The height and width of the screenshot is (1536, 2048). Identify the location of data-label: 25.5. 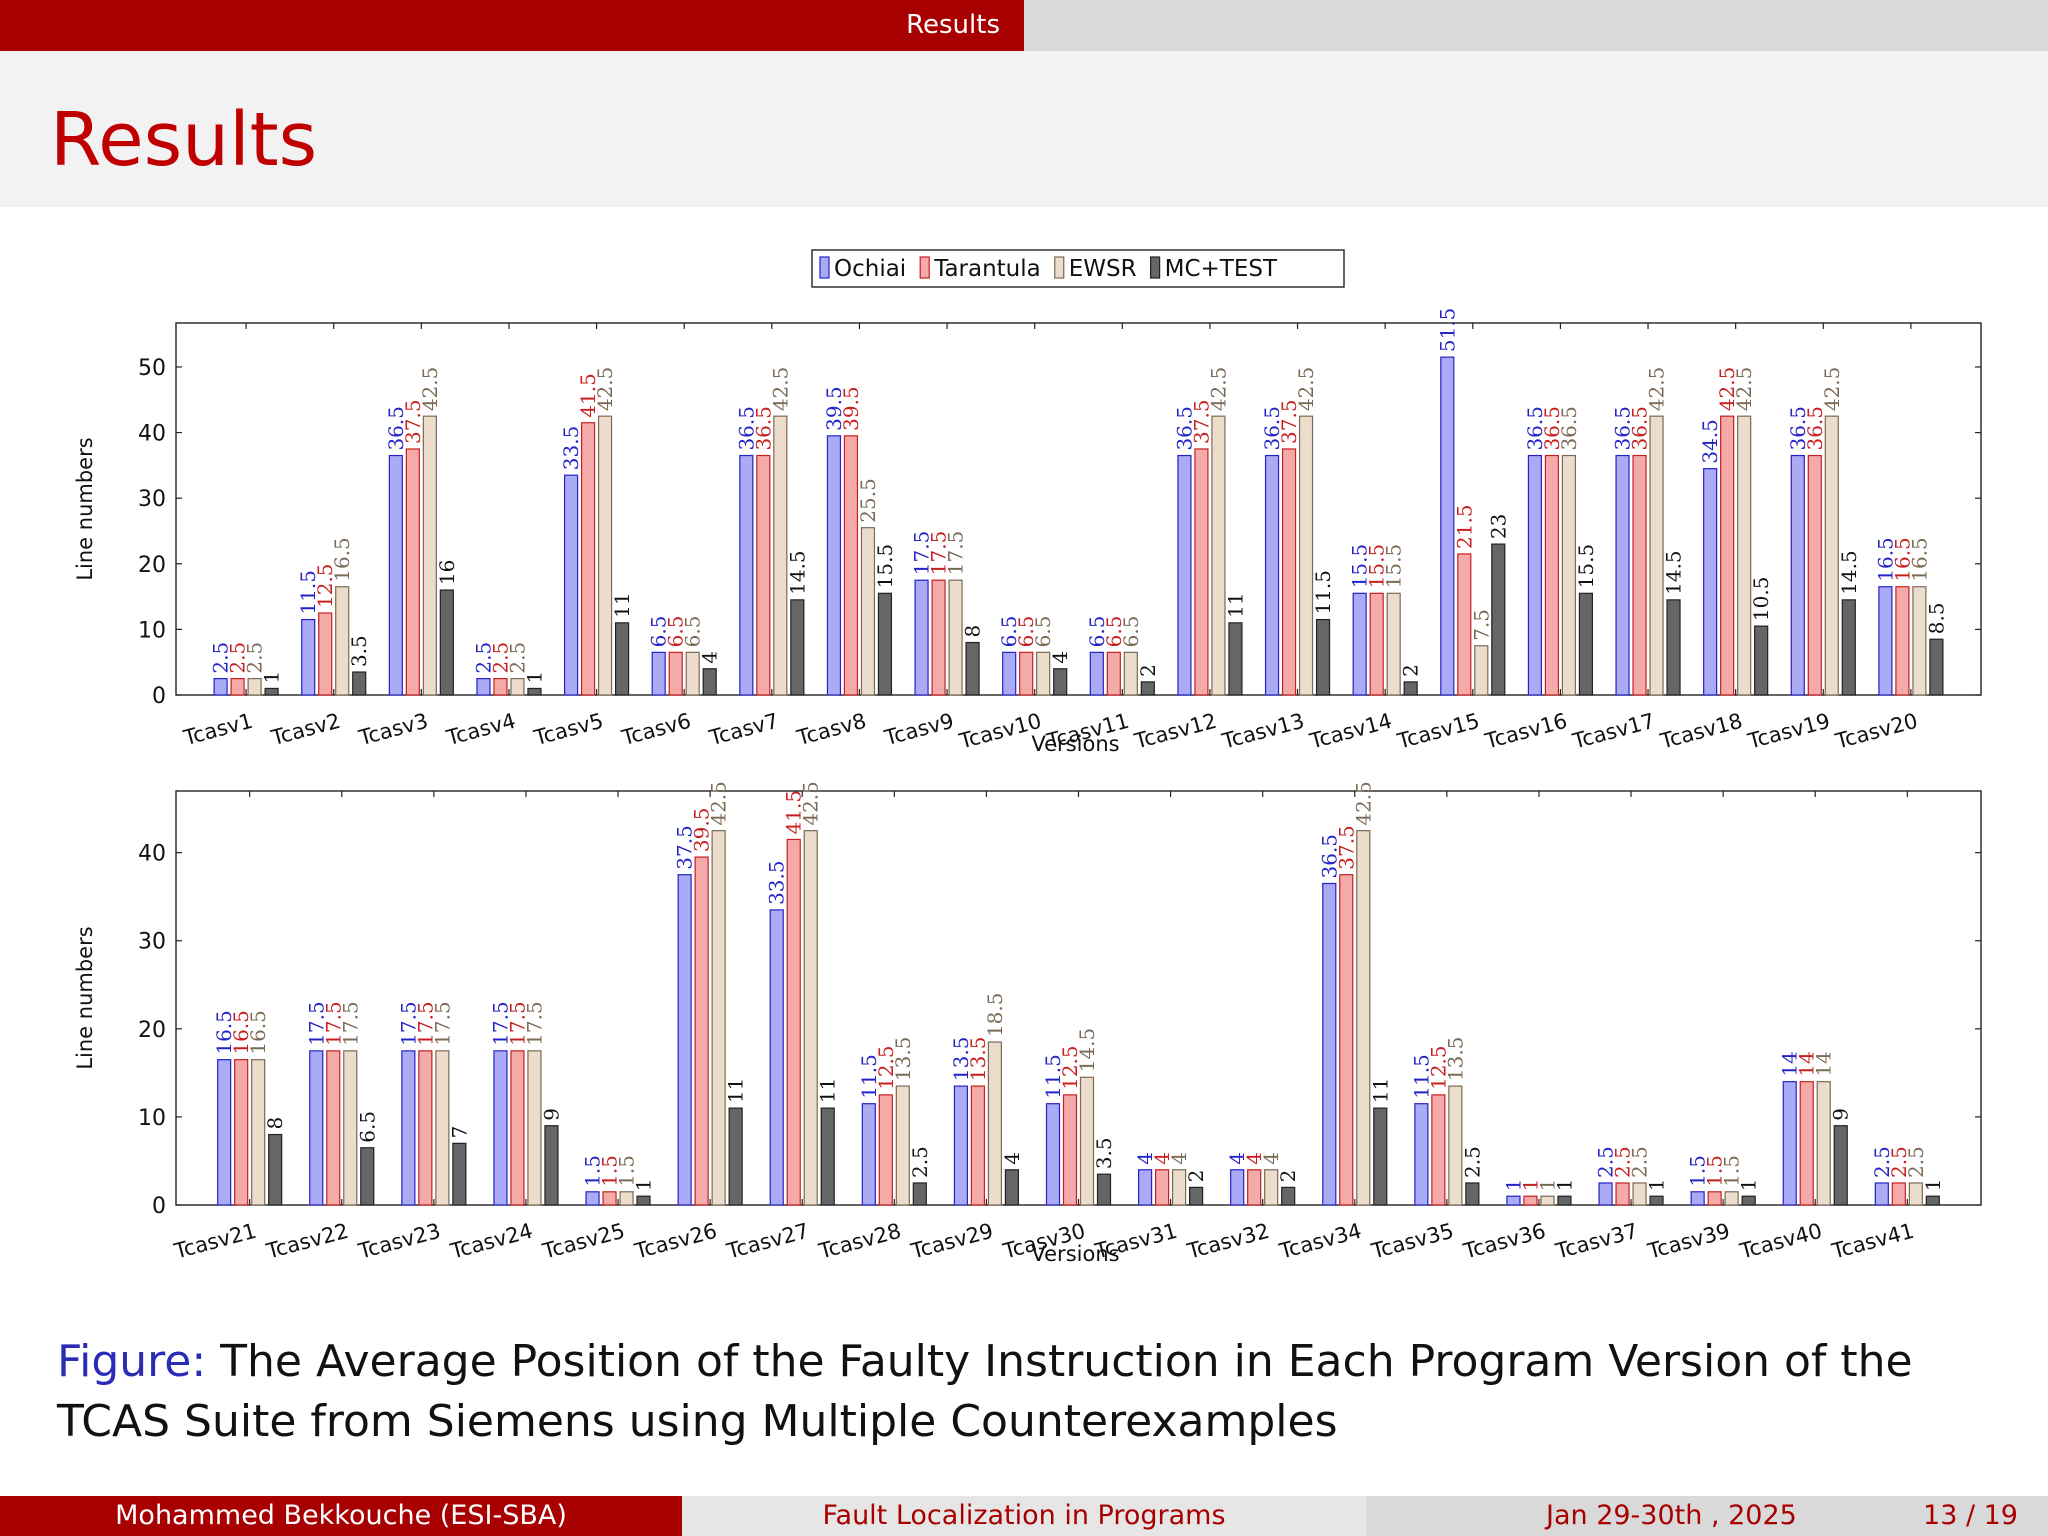
(868, 500).